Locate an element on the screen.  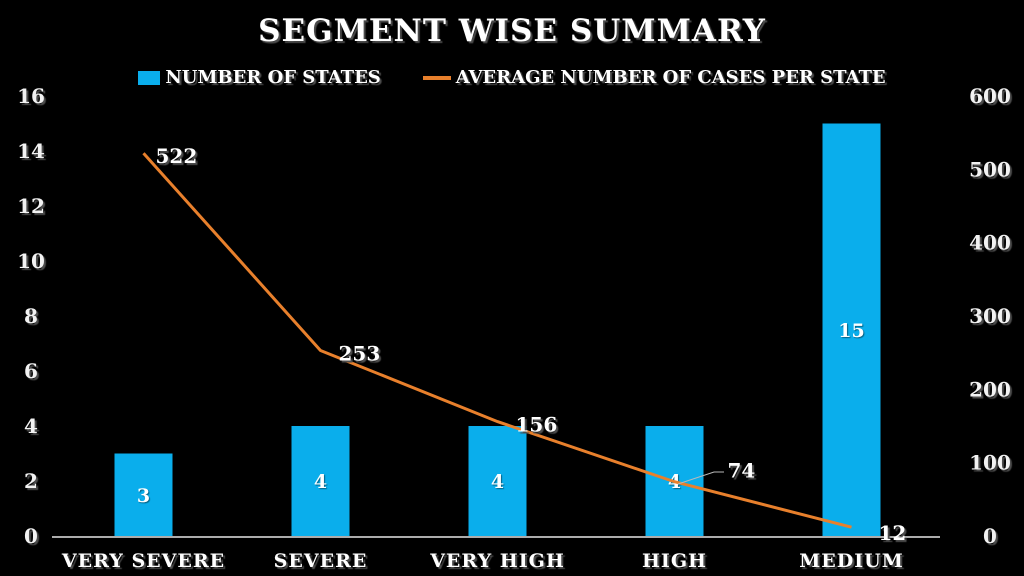
left-axis-tick-14: 14 is located at coordinates (31, 151).